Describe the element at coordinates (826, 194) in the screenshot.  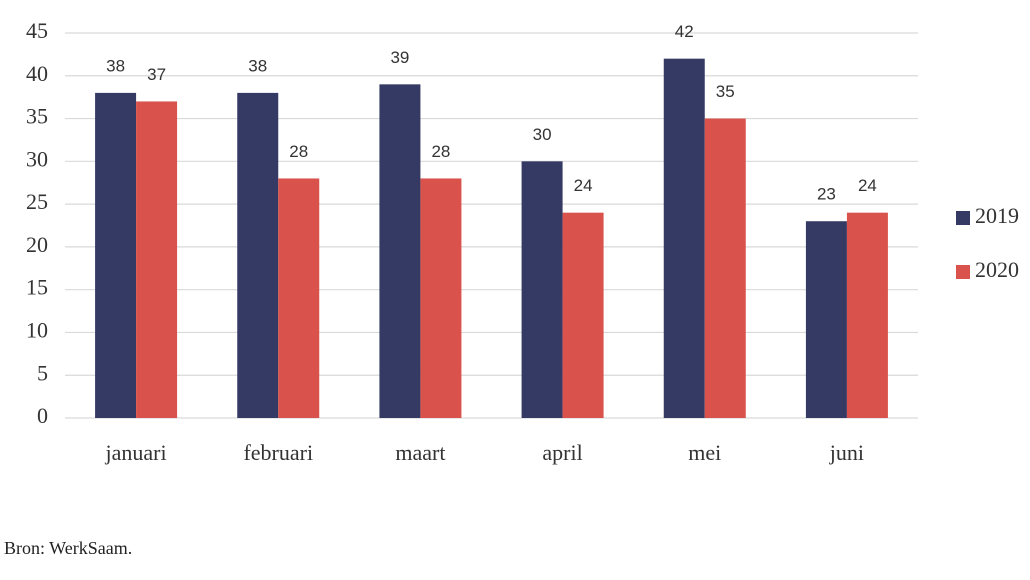
I see `value-label: 23` at that location.